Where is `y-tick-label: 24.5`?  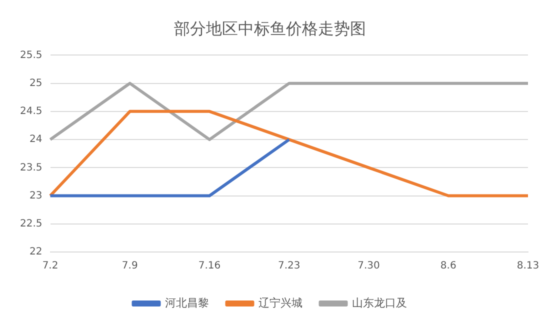 y-tick-label: 24.5 is located at coordinates (31, 112).